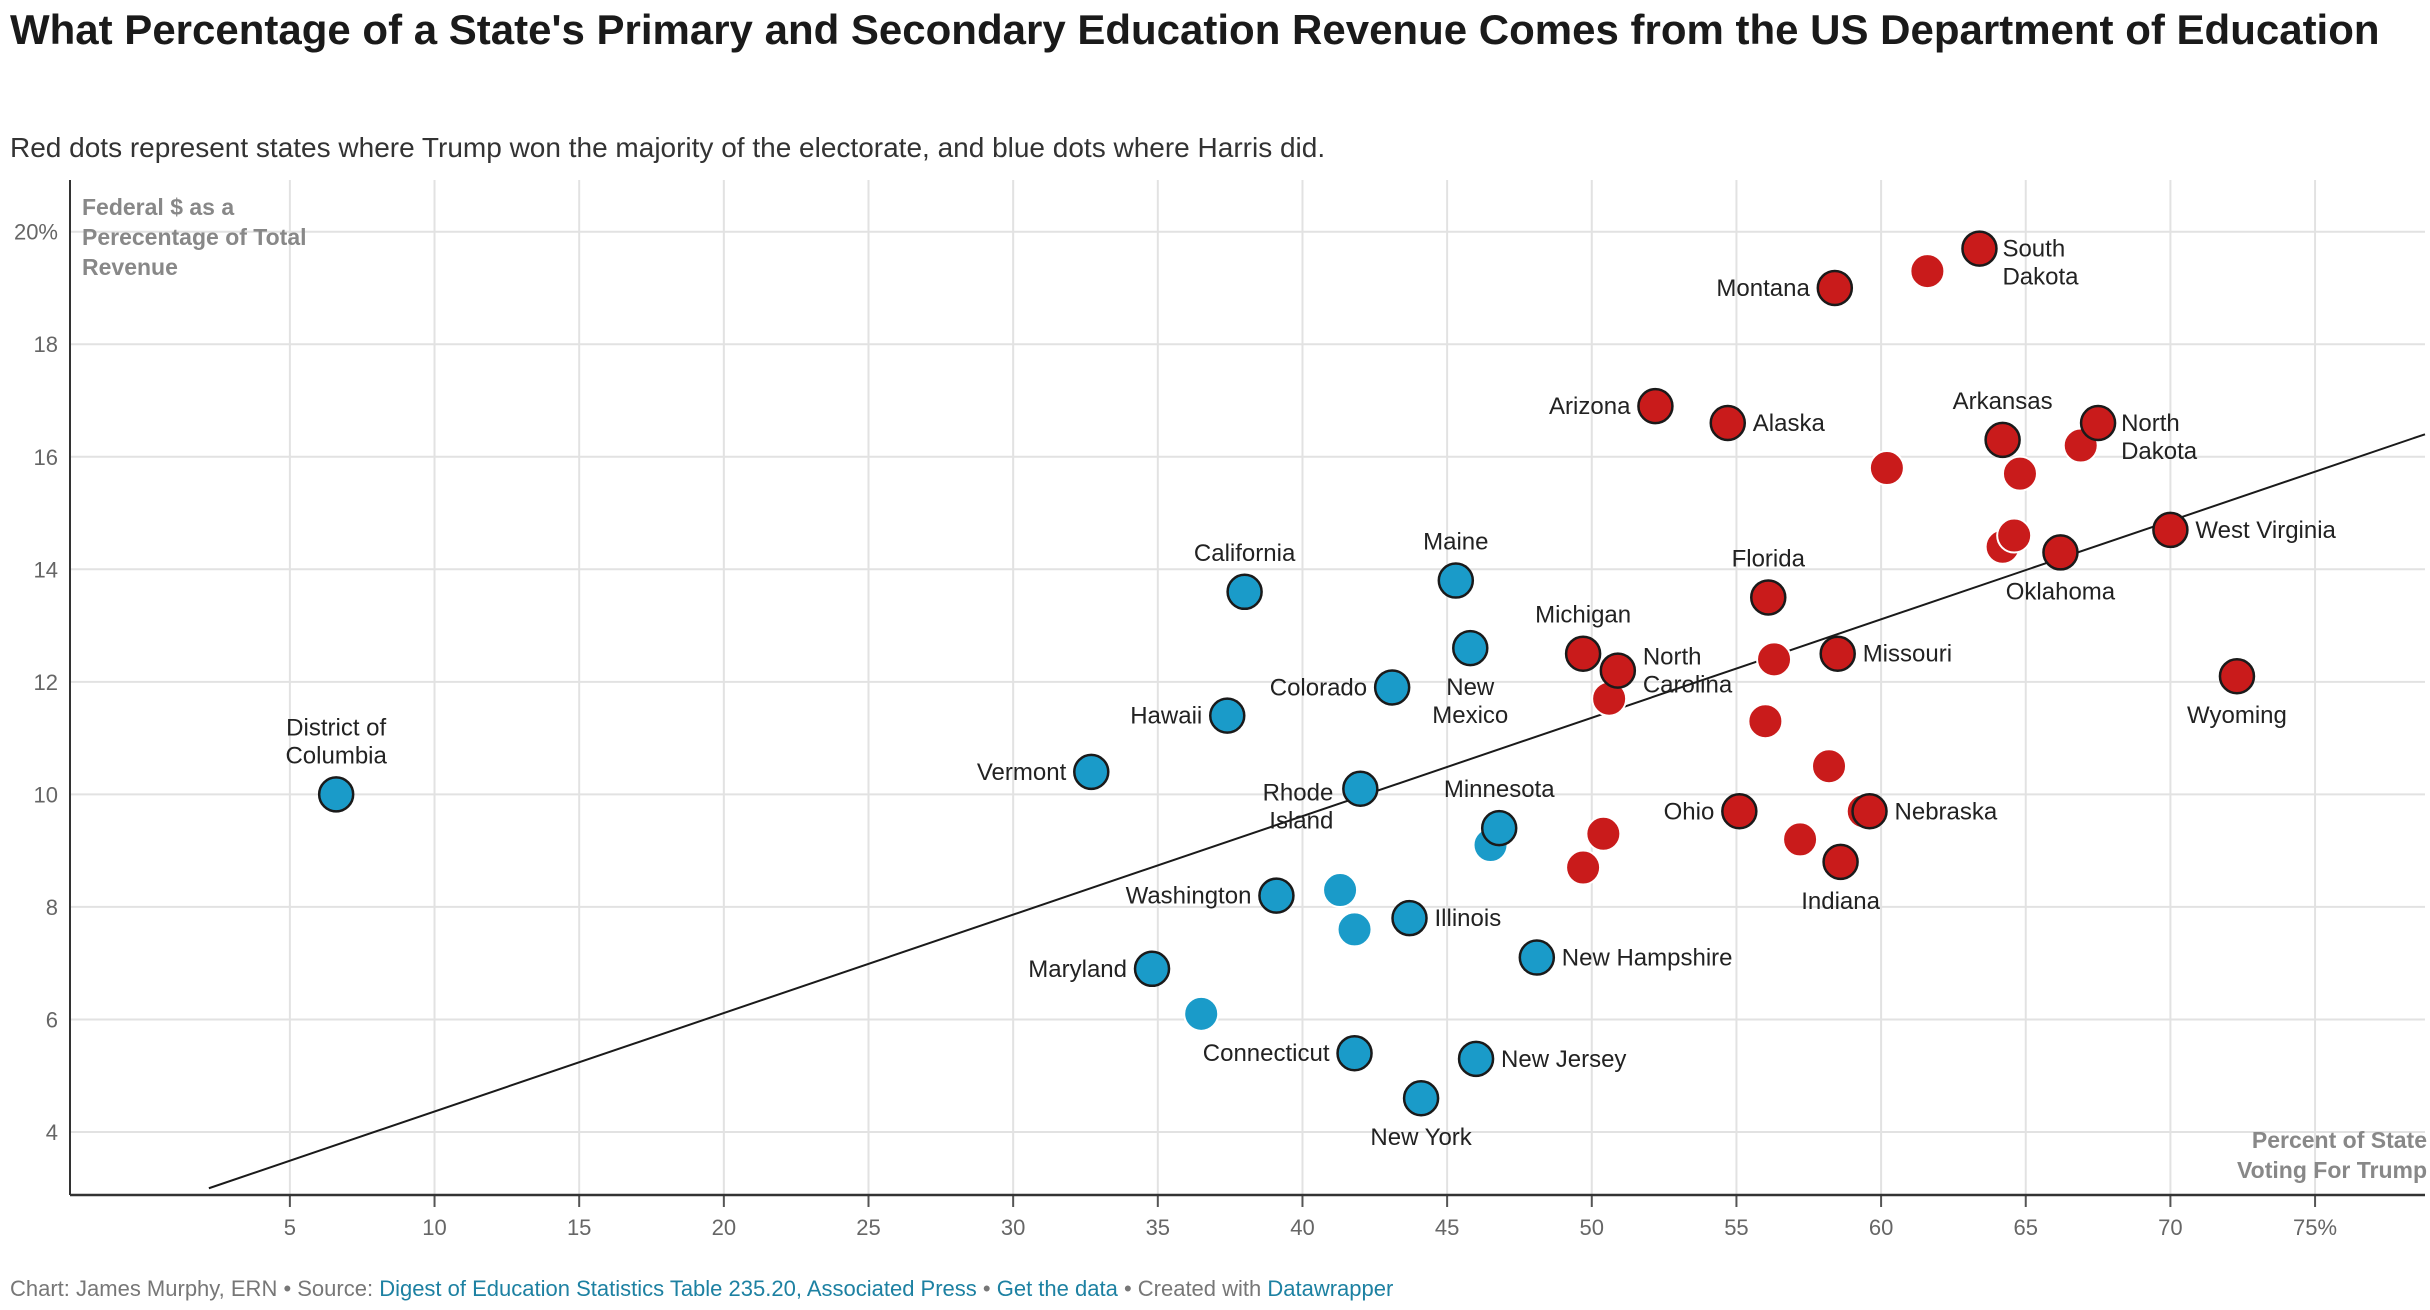 The image size is (2430, 1310). What do you see at coordinates (2332, 1170) in the screenshot?
I see `x-axis-title: Voting For Trump` at bounding box center [2332, 1170].